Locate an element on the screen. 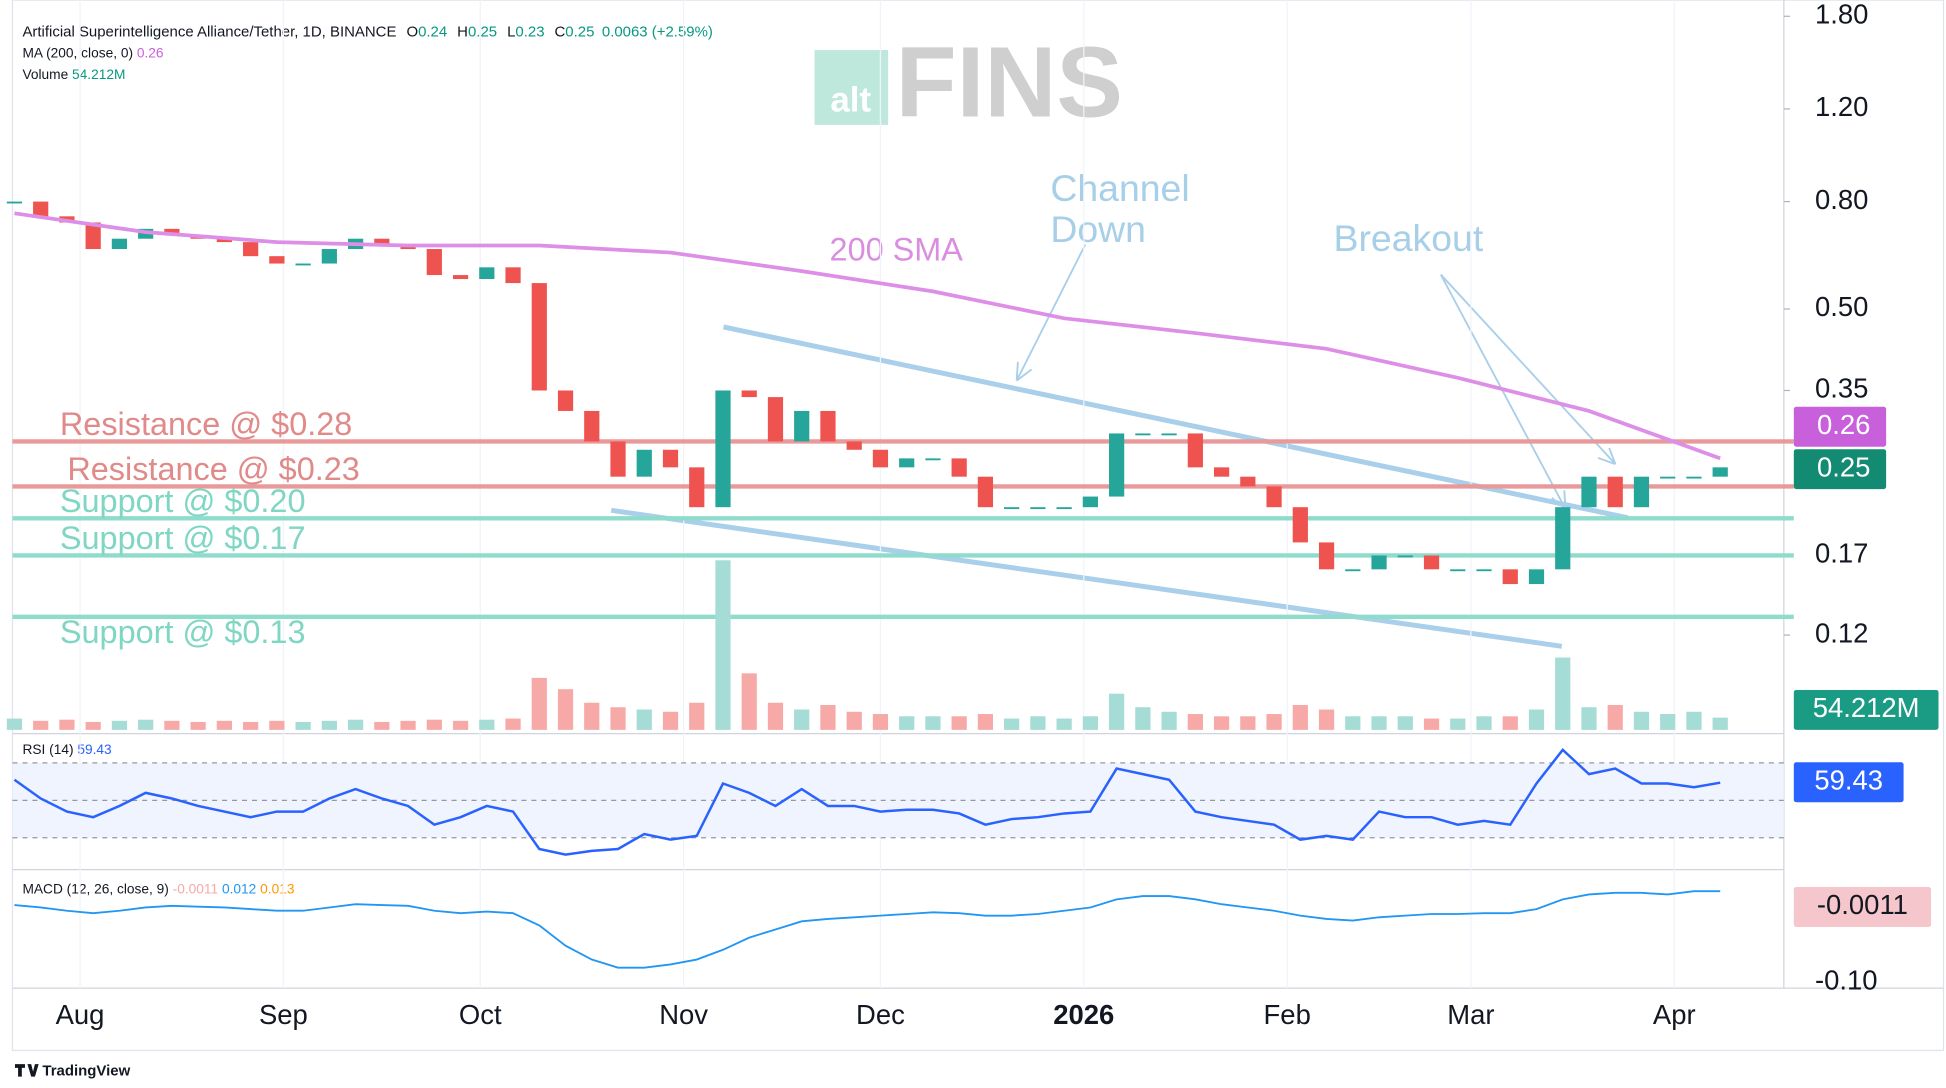 The height and width of the screenshot is (1088, 1946). watermark-alt: alt is located at coordinates (850, 100).